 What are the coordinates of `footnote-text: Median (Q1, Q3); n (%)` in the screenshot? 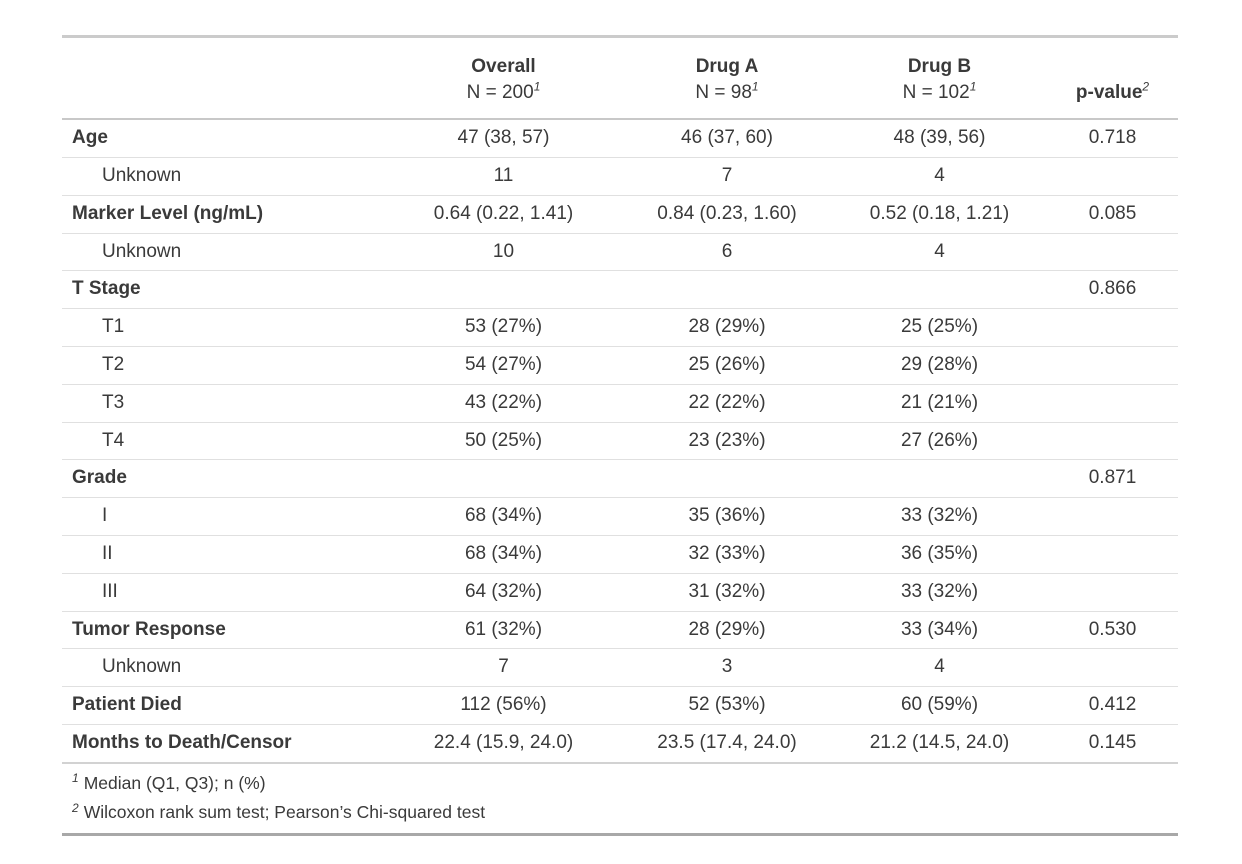 It's located at (174, 782).